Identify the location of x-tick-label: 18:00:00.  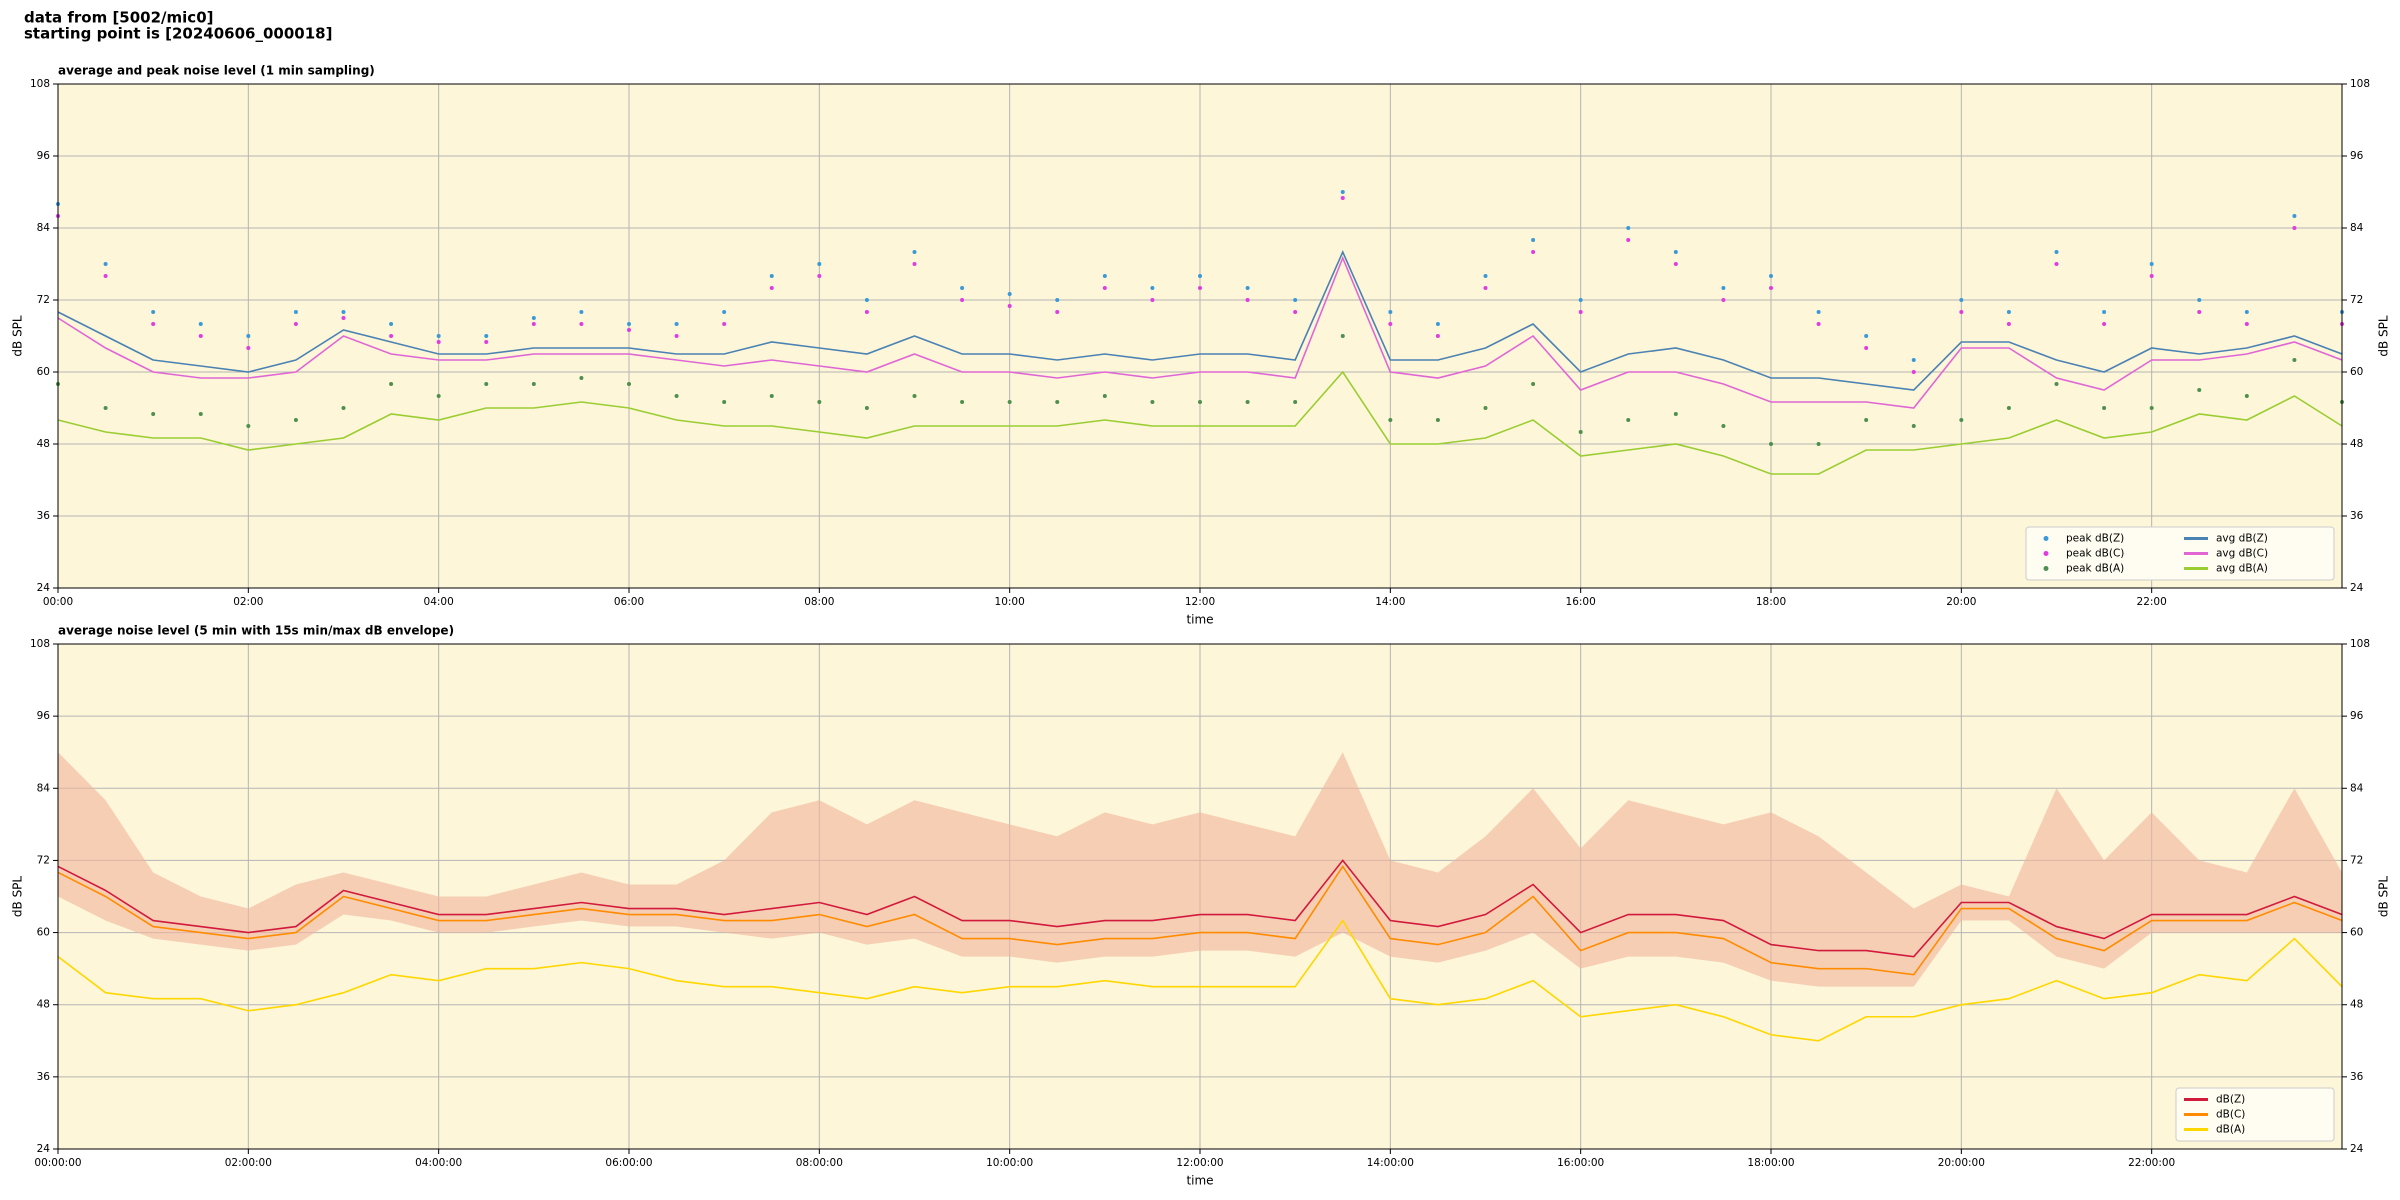
(1770, 1163).